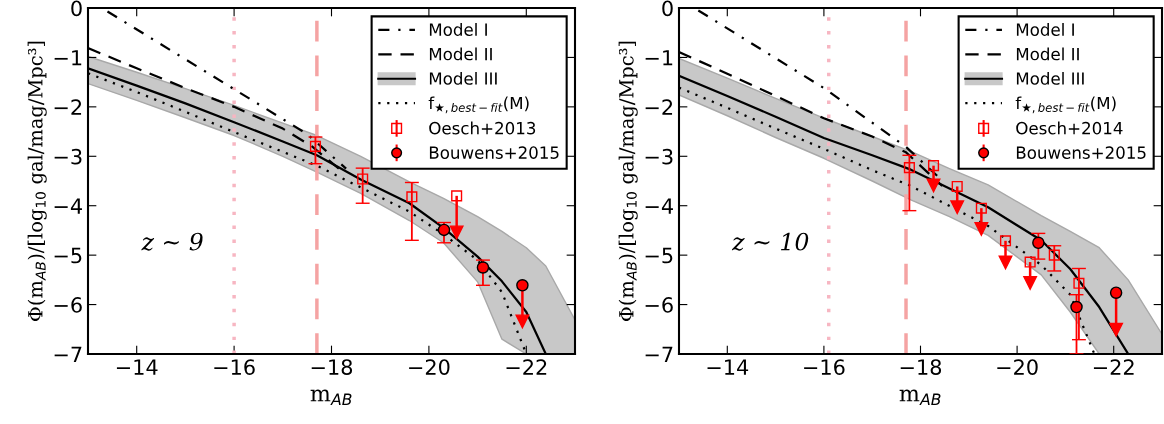 The width and height of the screenshot is (1164, 424). Describe the element at coordinates (482, 128) in the screenshot. I see `legend-label: Oesch+2013` at that location.